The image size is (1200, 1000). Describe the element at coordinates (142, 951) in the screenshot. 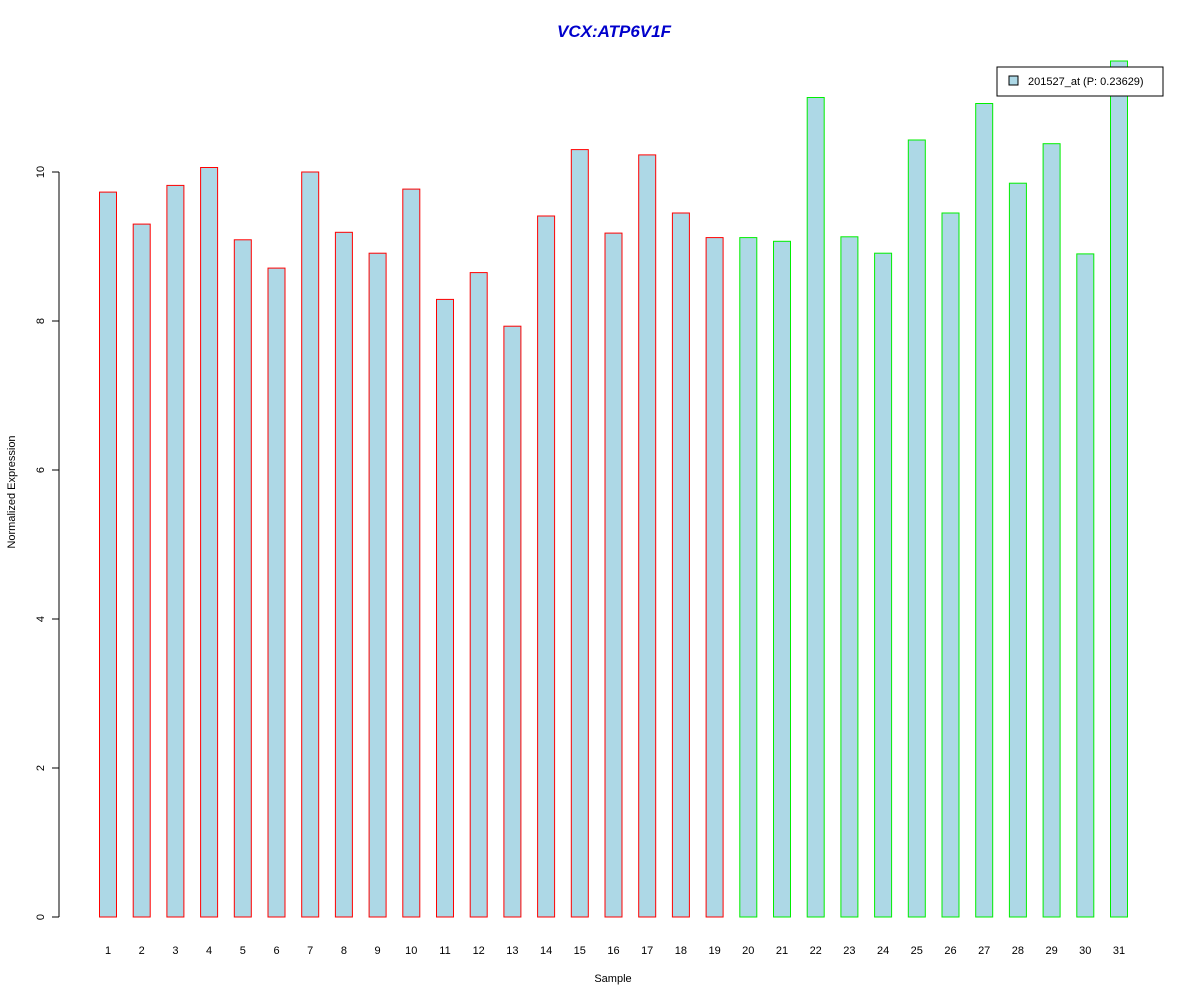

I see `x-tick-label: 2` at that location.